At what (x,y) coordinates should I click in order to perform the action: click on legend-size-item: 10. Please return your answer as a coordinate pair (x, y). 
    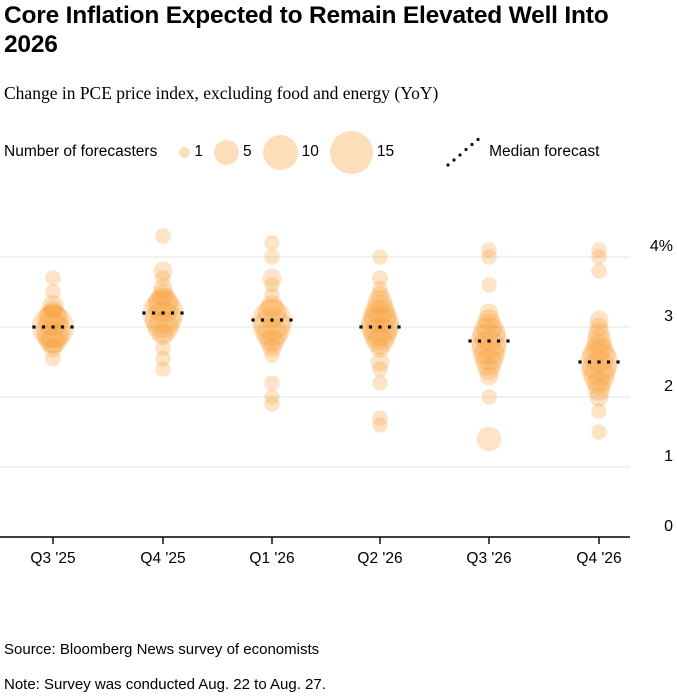
    Looking at the image, I should click on (290, 152).